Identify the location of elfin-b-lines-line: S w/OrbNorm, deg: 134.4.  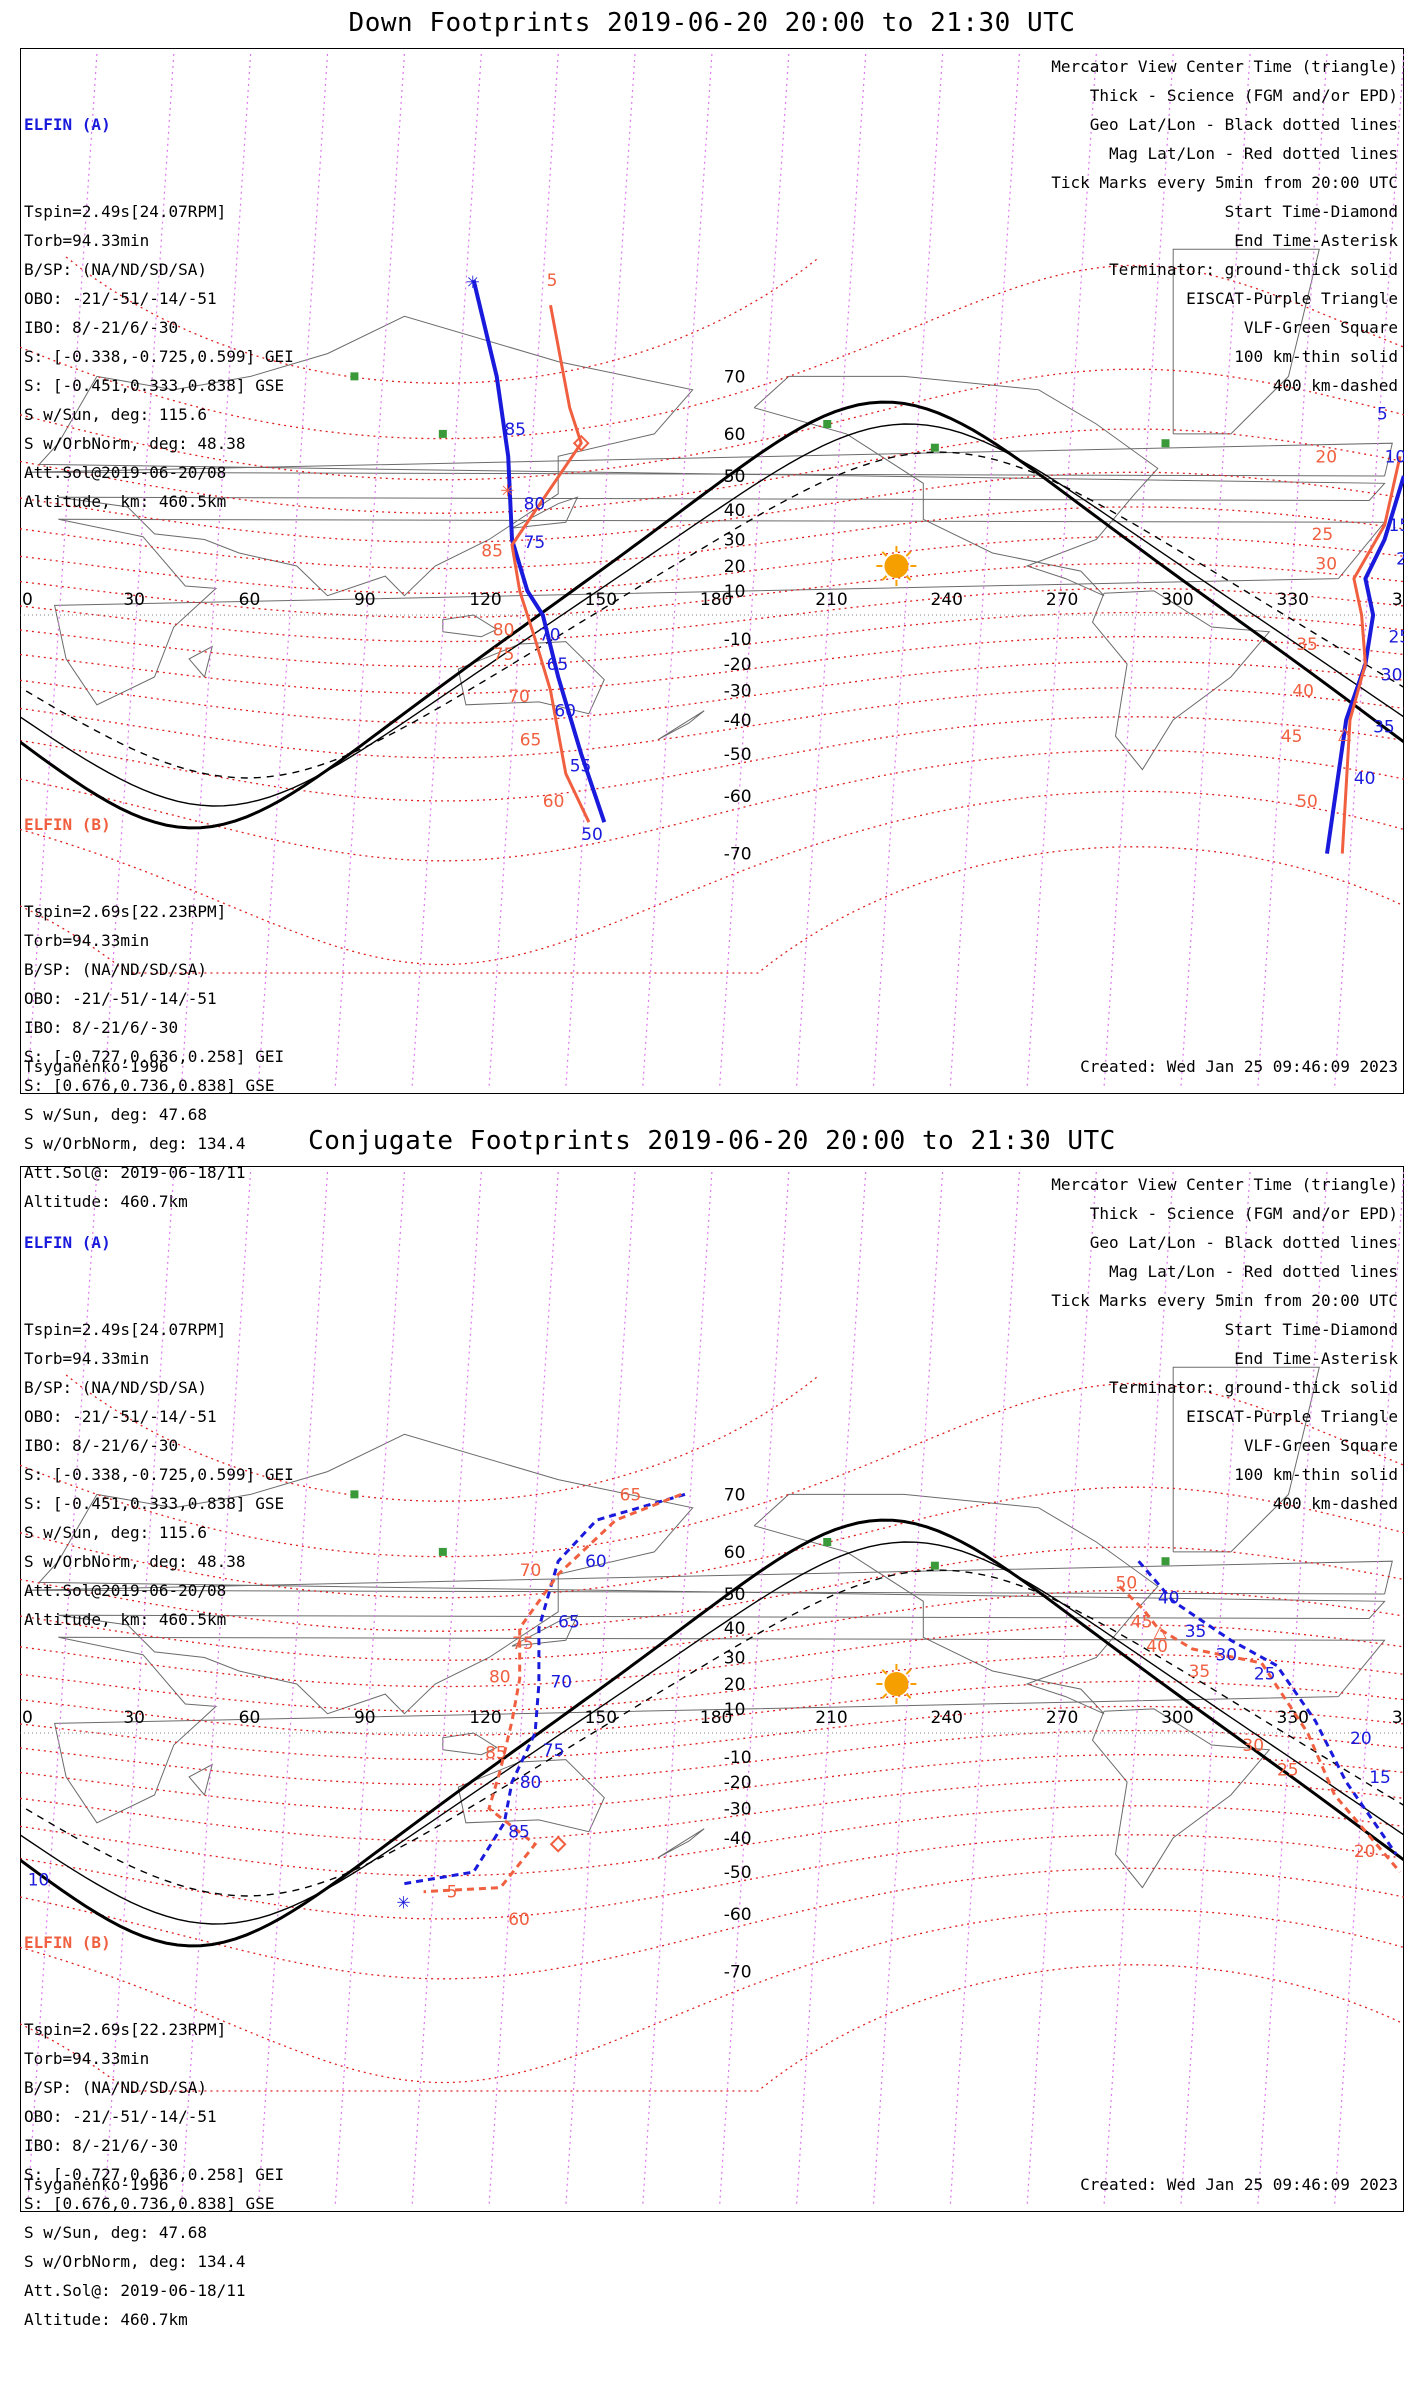
(135, 1143).